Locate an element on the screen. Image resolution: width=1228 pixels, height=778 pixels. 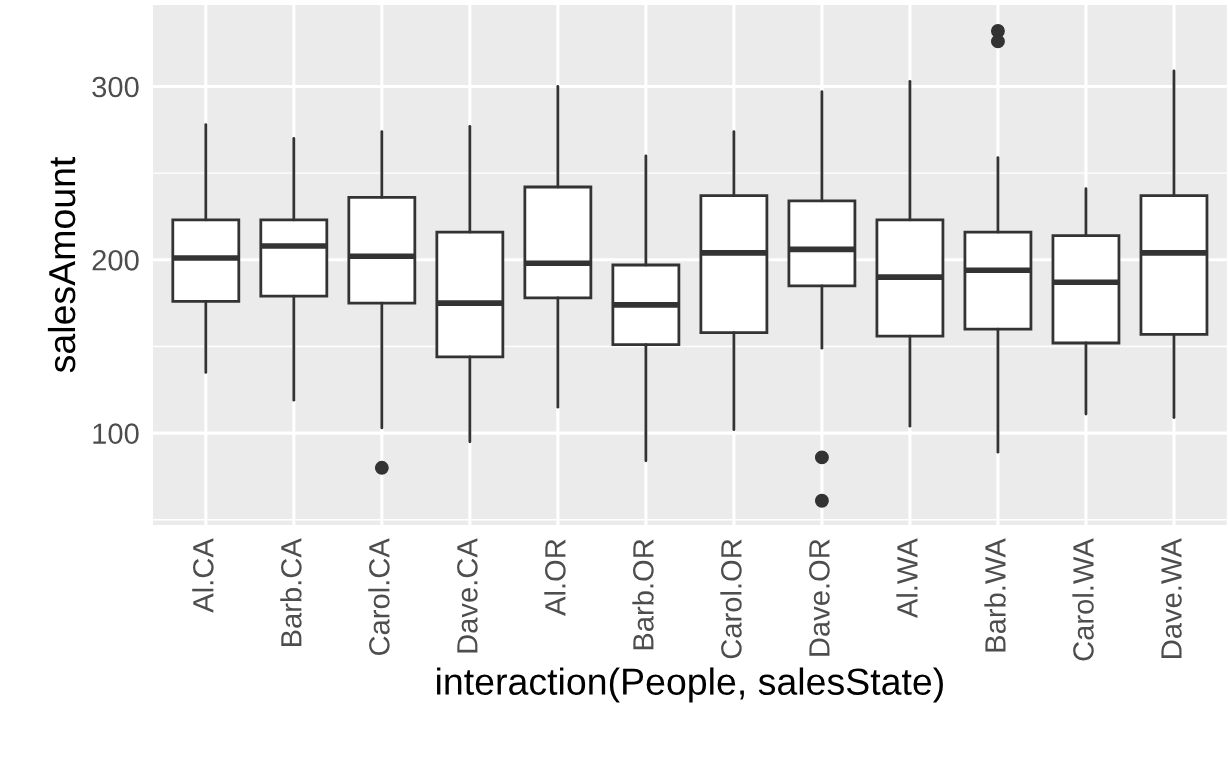
x-tick-label: Al.OR is located at coordinates (555, 577).